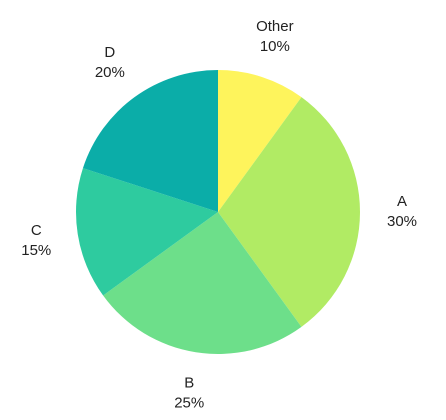 The height and width of the screenshot is (420, 446). What do you see at coordinates (275, 46) in the screenshot?
I see `slice-value-label: 10%` at bounding box center [275, 46].